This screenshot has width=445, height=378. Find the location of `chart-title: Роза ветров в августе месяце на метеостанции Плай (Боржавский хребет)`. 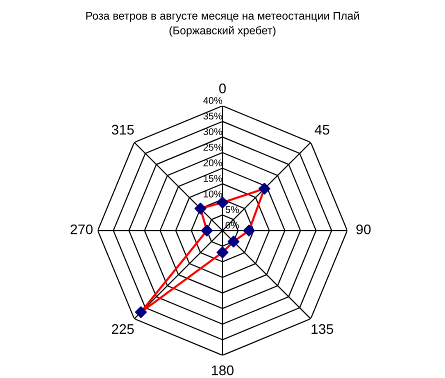

chart-title: Роза ветров в августе месяце на метеостанции Плай (Боржавский хребет) is located at coordinates (222, 24).